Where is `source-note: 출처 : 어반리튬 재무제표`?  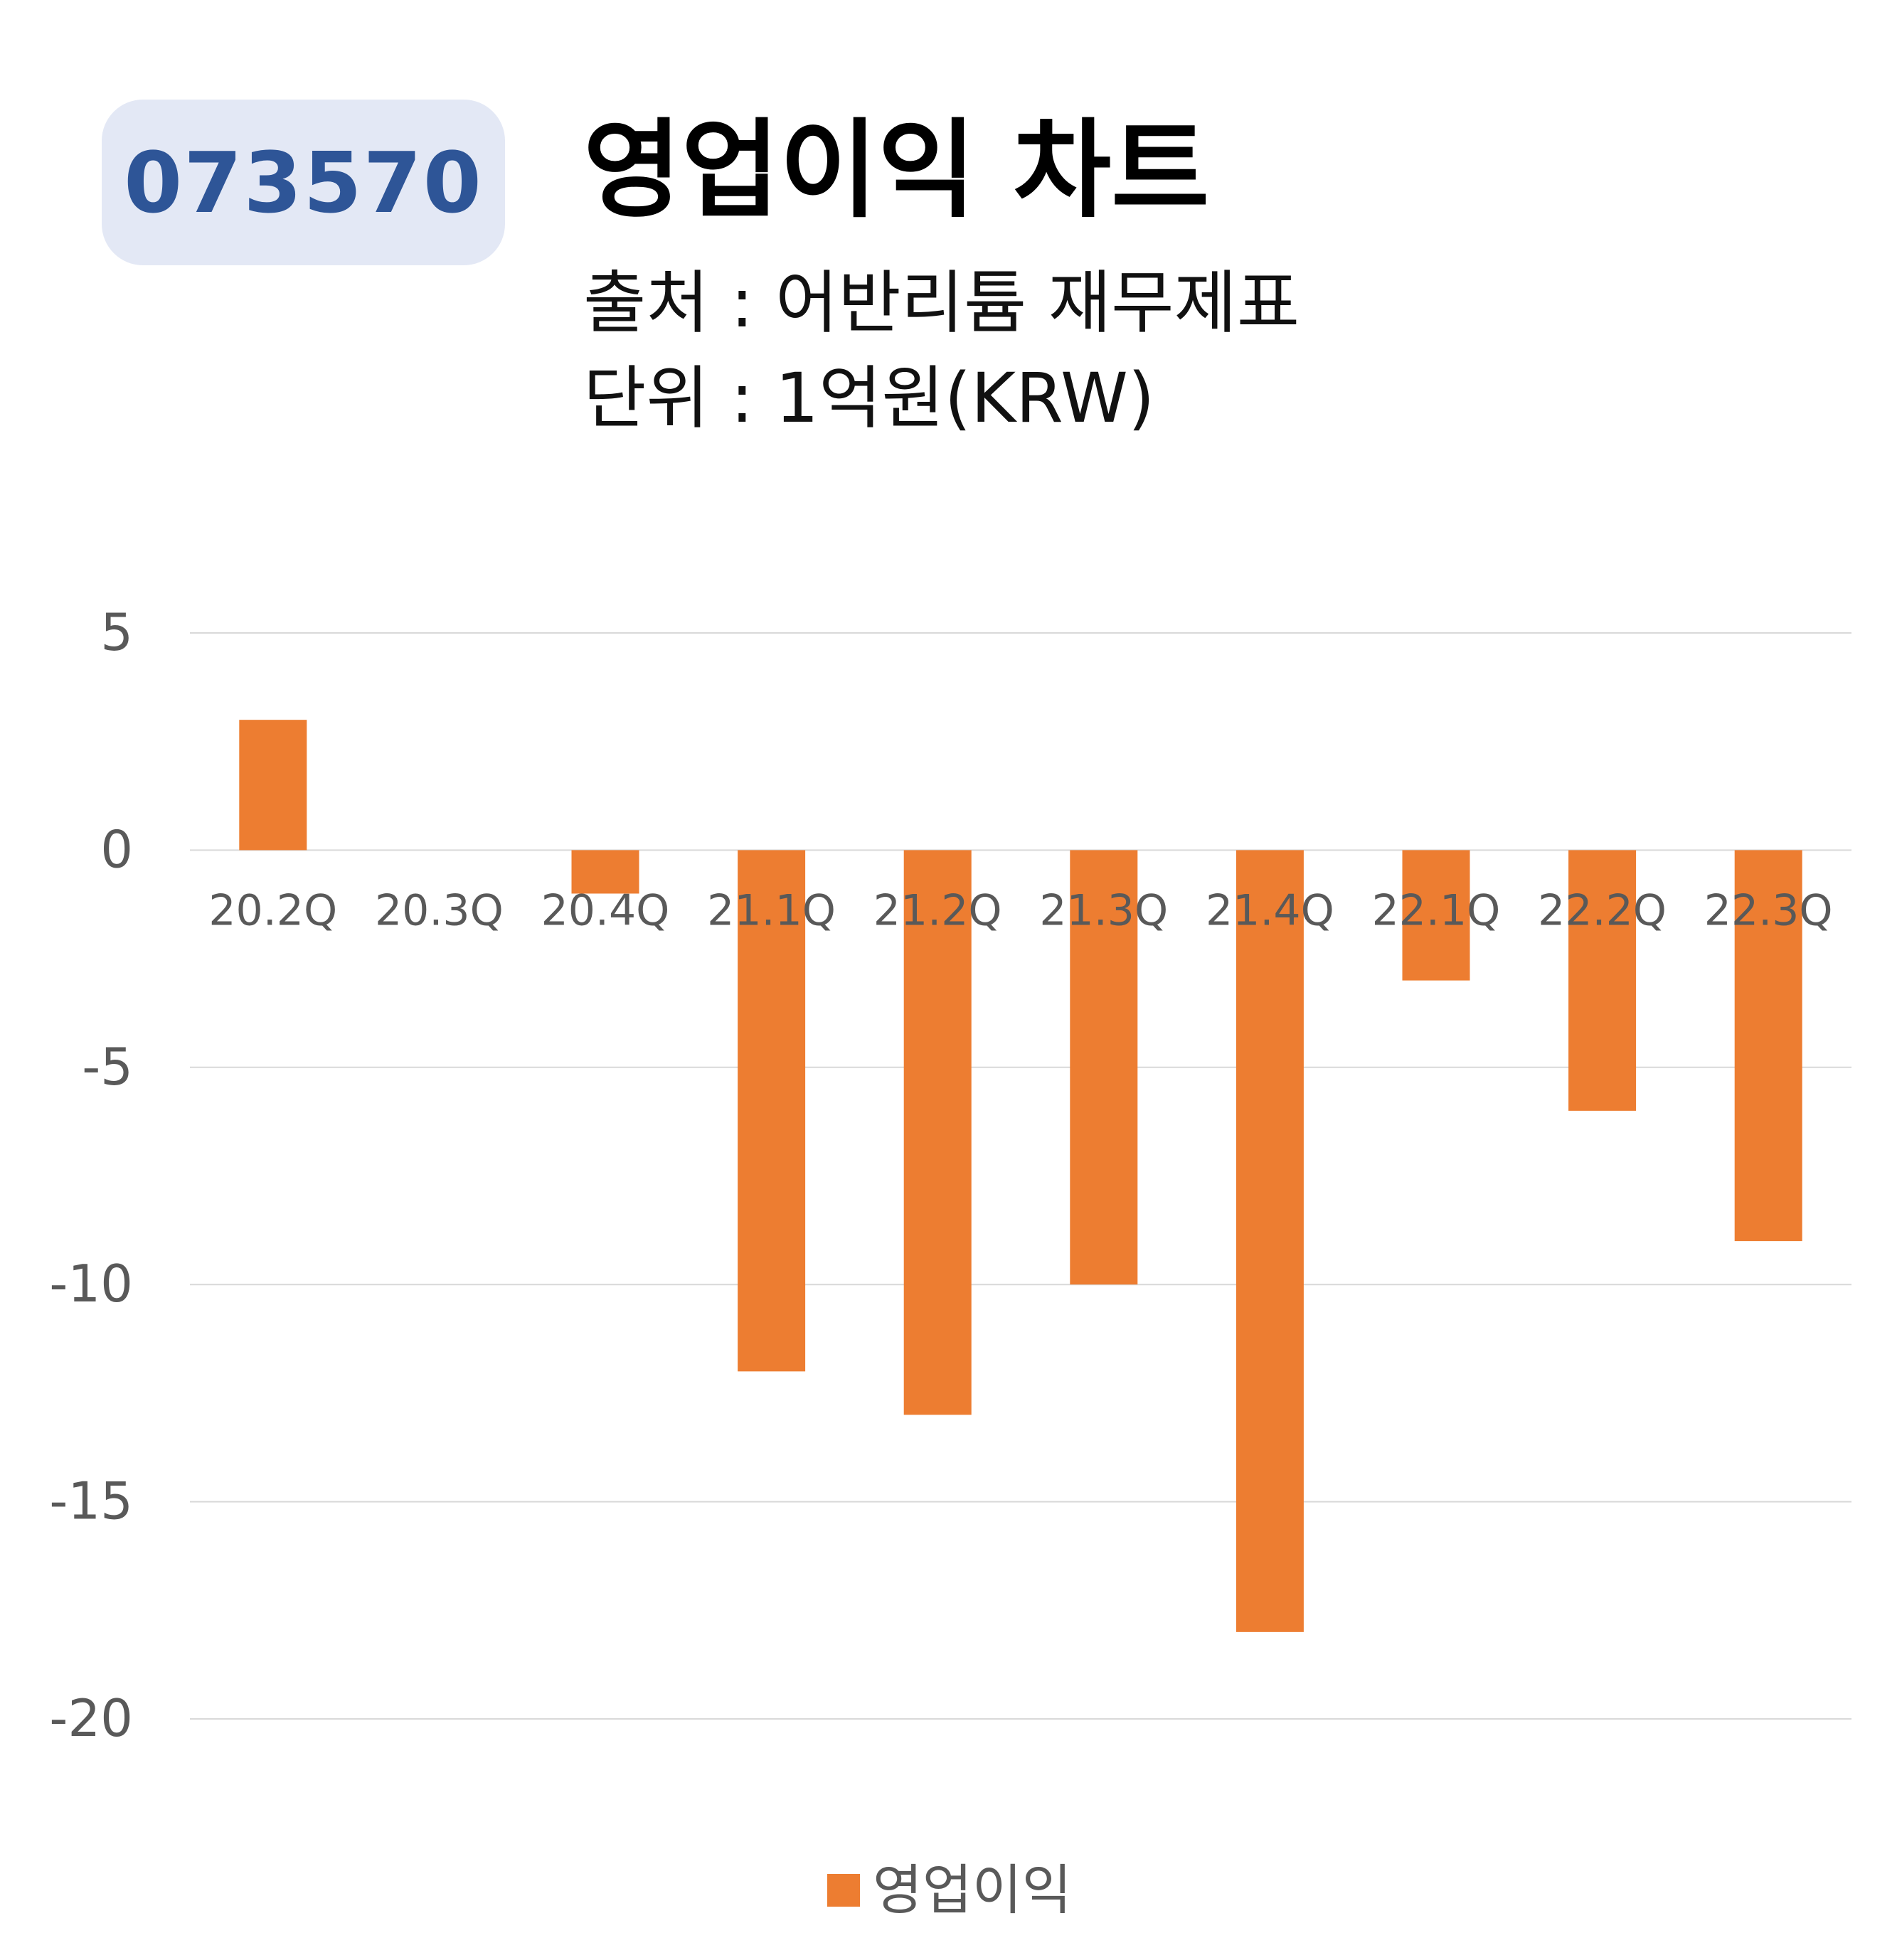 source-note: 출처 : 어반리튬 재무제표 is located at coordinates (941, 303).